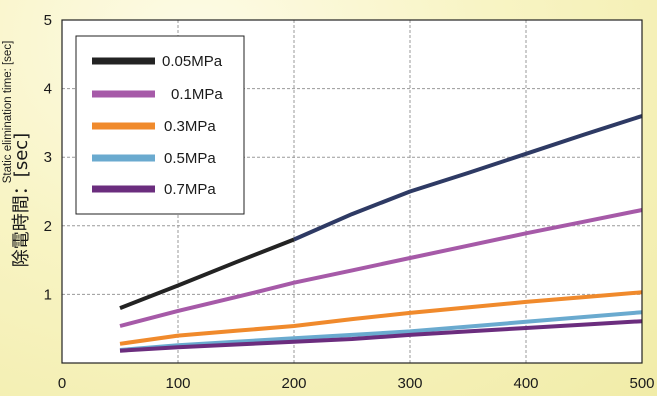 The width and height of the screenshot is (657, 396). What do you see at coordinates (293, 383) in the screenshot?
I see `x-tick-label: 200` at bounding box center [293, 383].